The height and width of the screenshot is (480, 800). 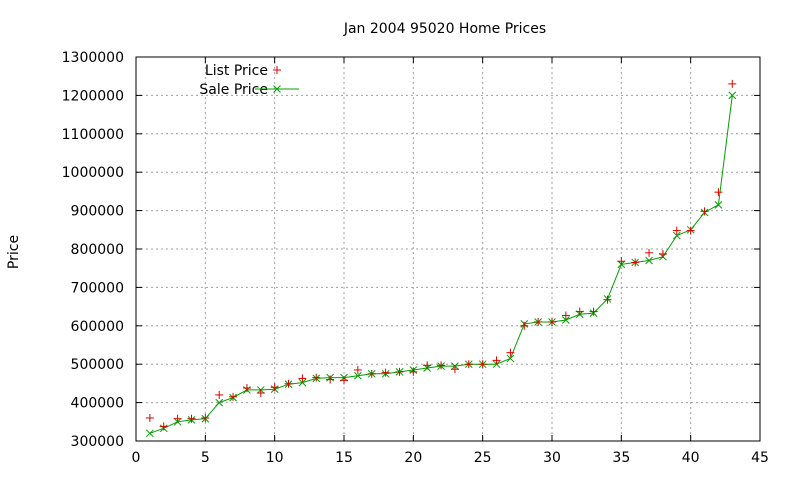 I want to click on legend-sample-list-price, so click(x=277, y=70).